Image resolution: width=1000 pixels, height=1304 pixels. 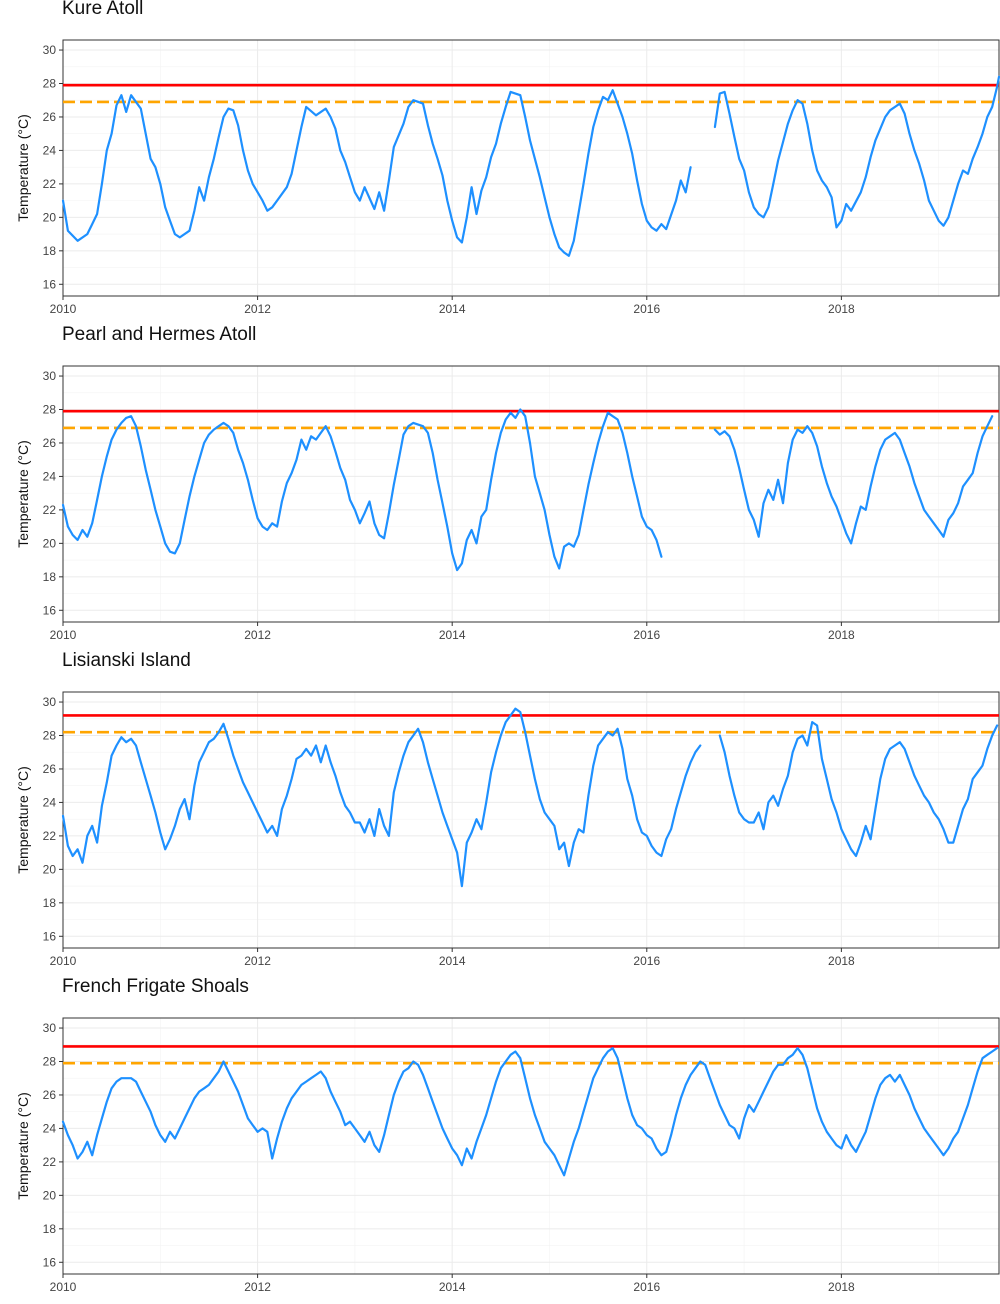 I want to click on panel-title: Pearl and Hermes Atoll, so click(x=159, y=334).